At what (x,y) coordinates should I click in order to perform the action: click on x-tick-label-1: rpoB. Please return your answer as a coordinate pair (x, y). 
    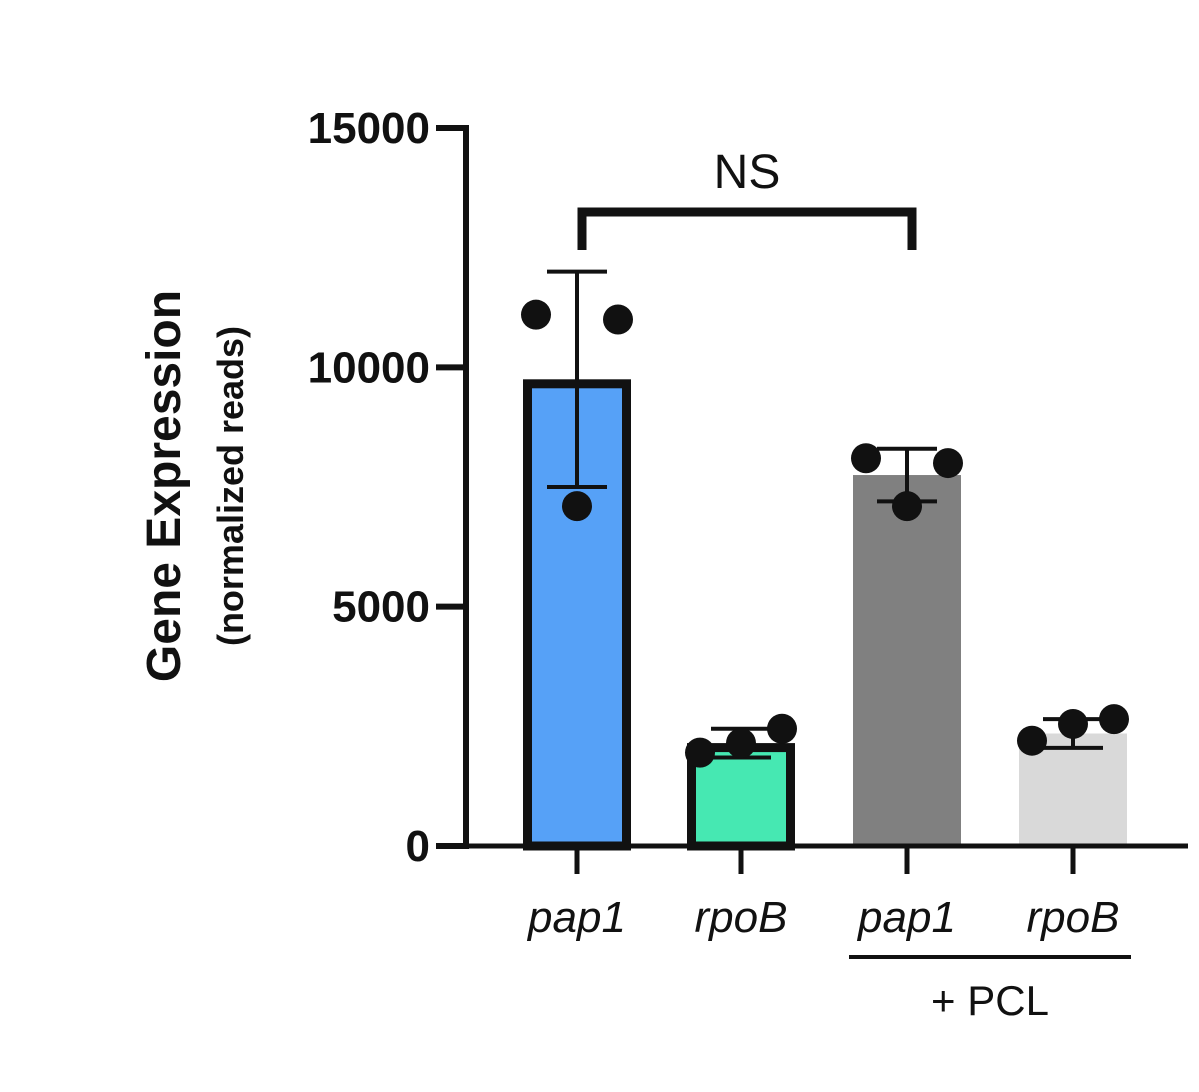
    Looking at the image, I should click on (741, 917).